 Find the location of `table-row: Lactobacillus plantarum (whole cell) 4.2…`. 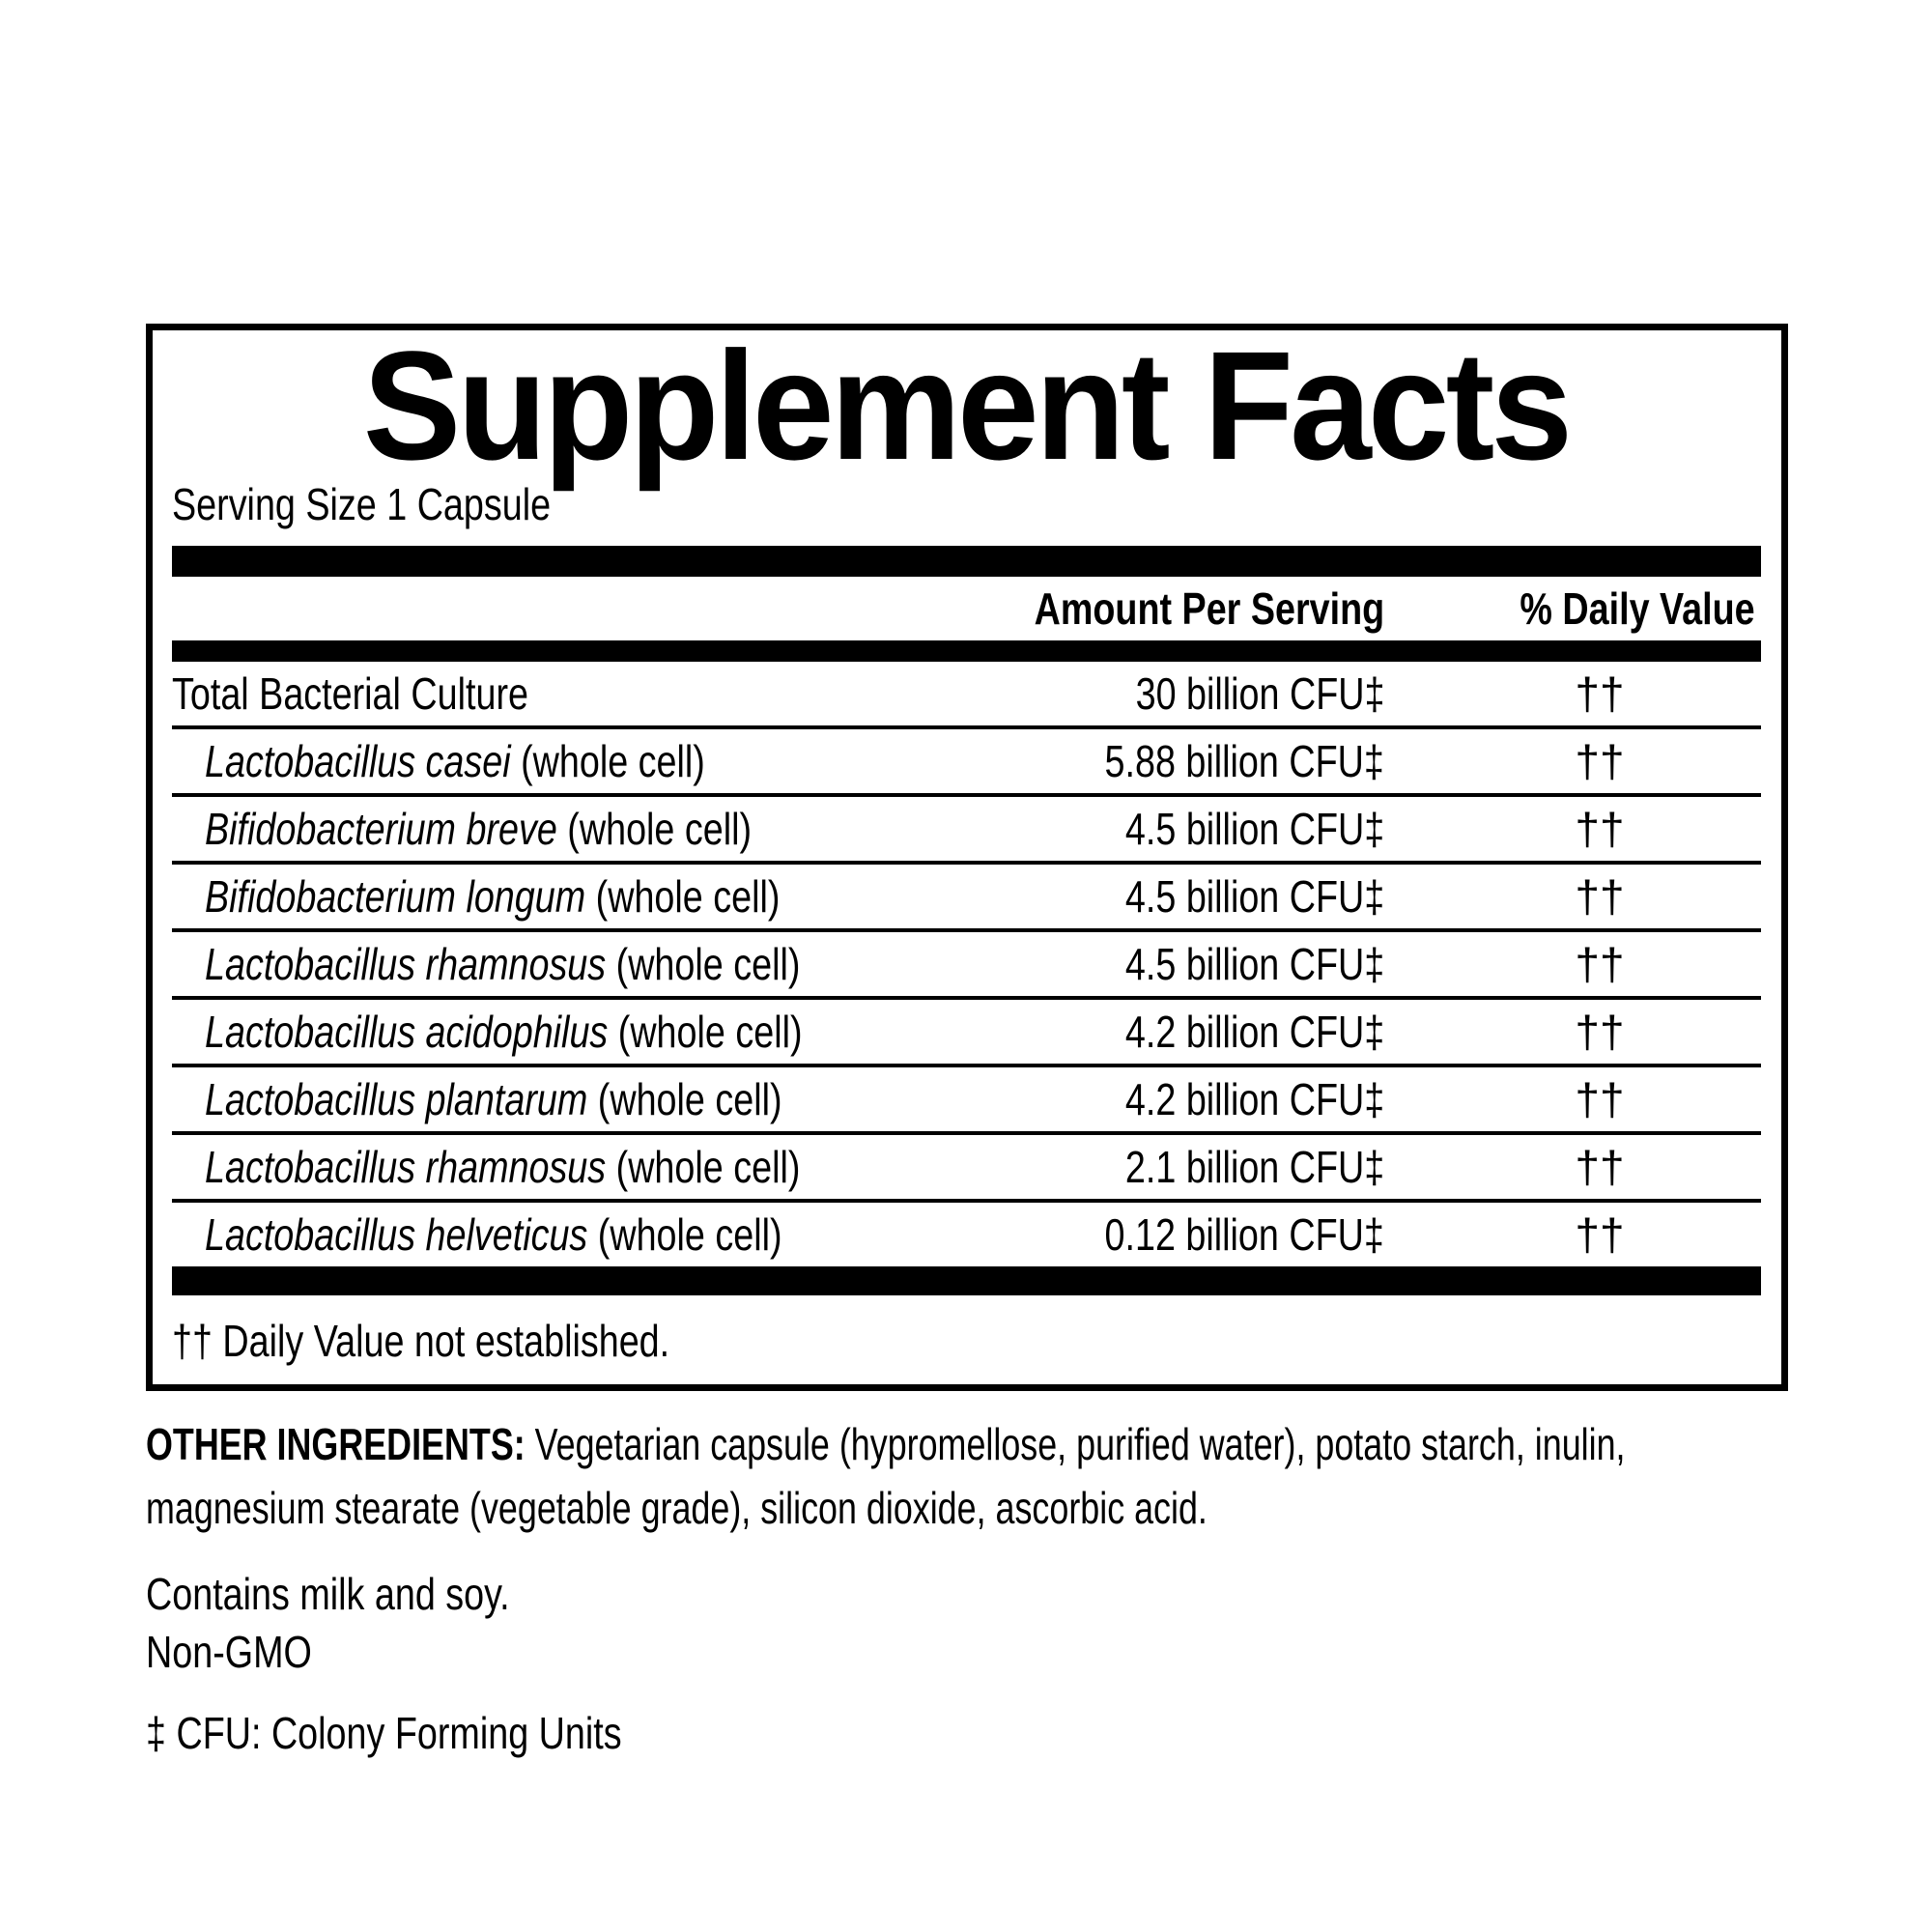

table-row: Lactobacillus plantarum (whole cell) 4.2… is located at coordinates (966, 1101).